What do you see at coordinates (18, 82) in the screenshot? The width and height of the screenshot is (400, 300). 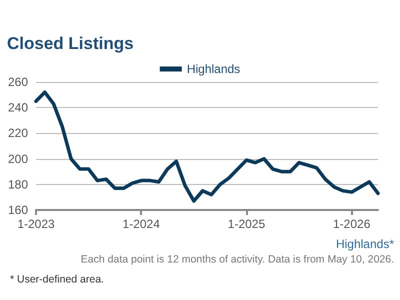 I see `y-tick-label: 260` at bounding box center [18, 82].